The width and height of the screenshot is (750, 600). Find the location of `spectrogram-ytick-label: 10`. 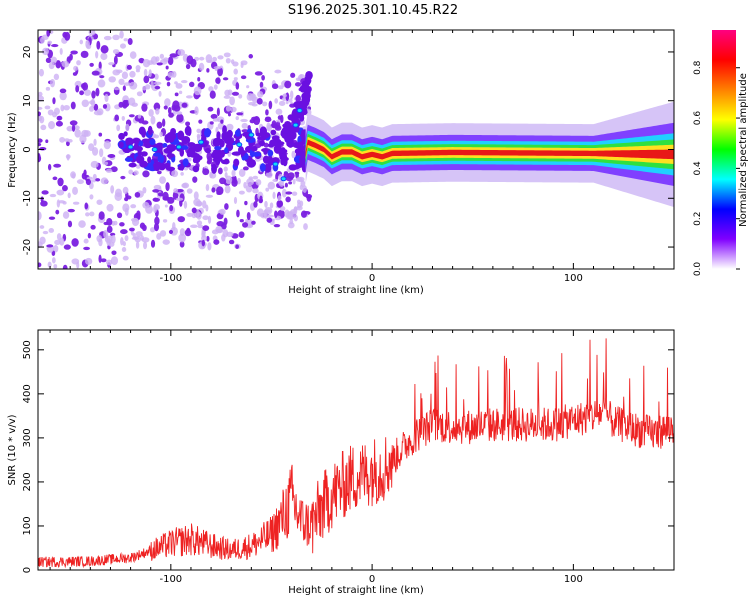

spectrogram-ytick-label: 10 is located at coordinates (27, 100).